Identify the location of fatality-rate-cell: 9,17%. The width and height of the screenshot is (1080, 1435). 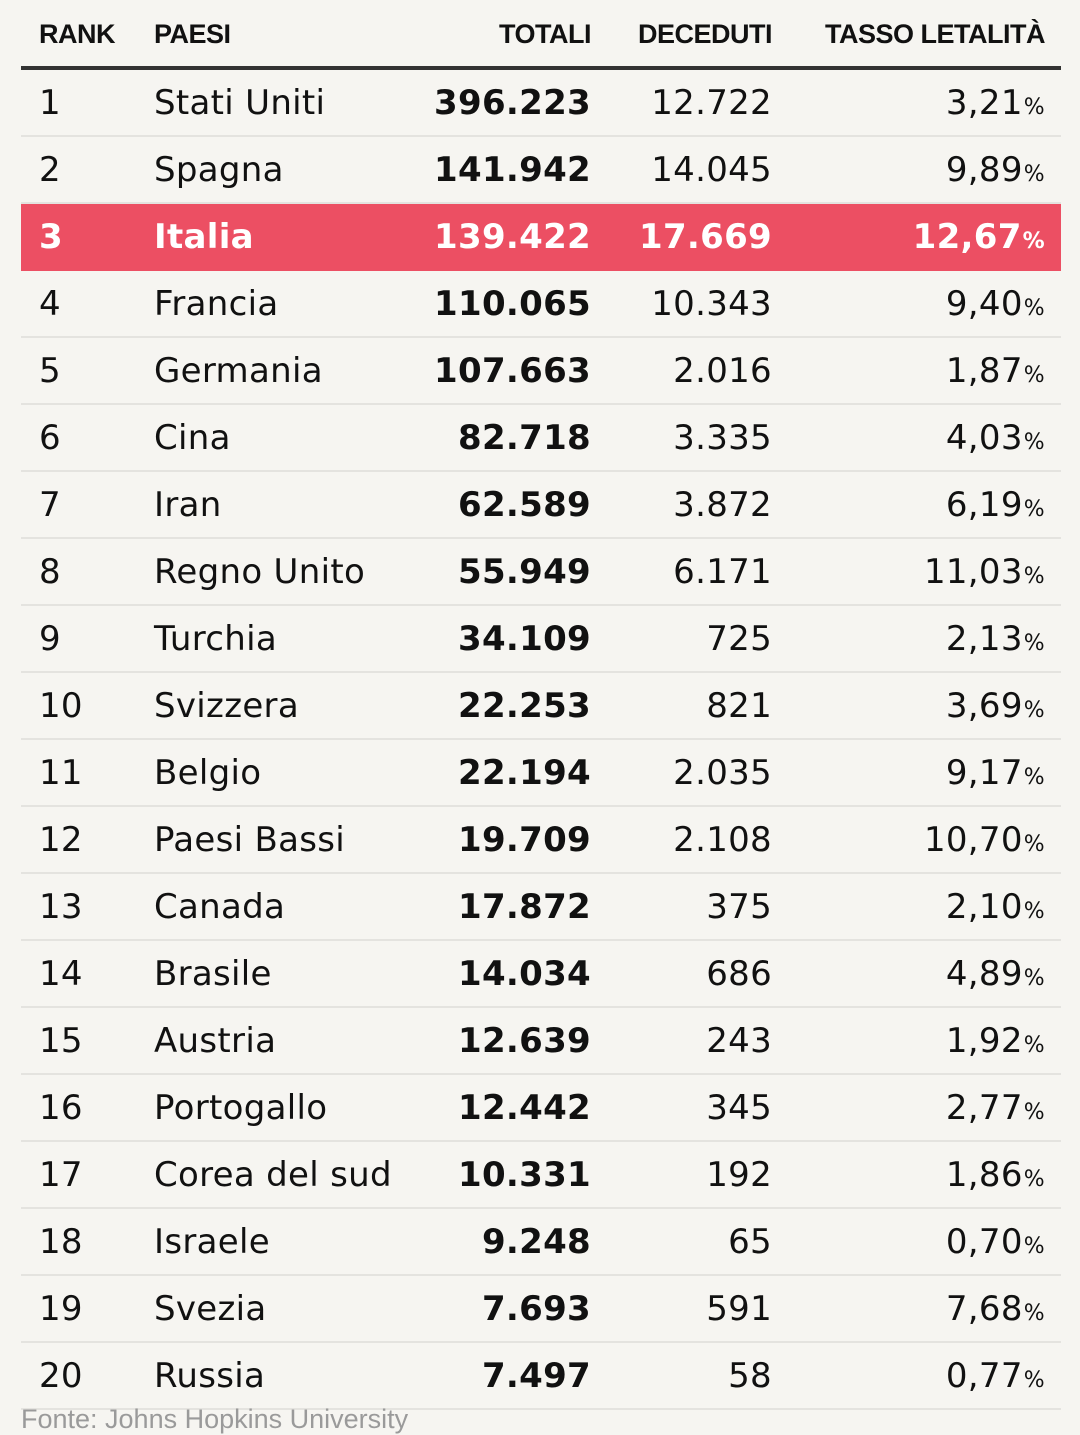
(995, 773).